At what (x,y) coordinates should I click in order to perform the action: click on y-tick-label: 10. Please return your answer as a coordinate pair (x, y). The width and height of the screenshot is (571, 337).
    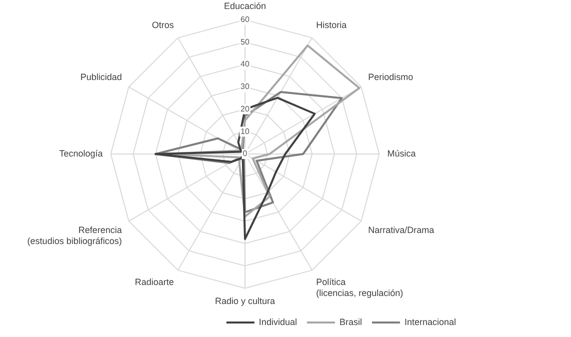
    Looking at the image, I should click on (245, 131).